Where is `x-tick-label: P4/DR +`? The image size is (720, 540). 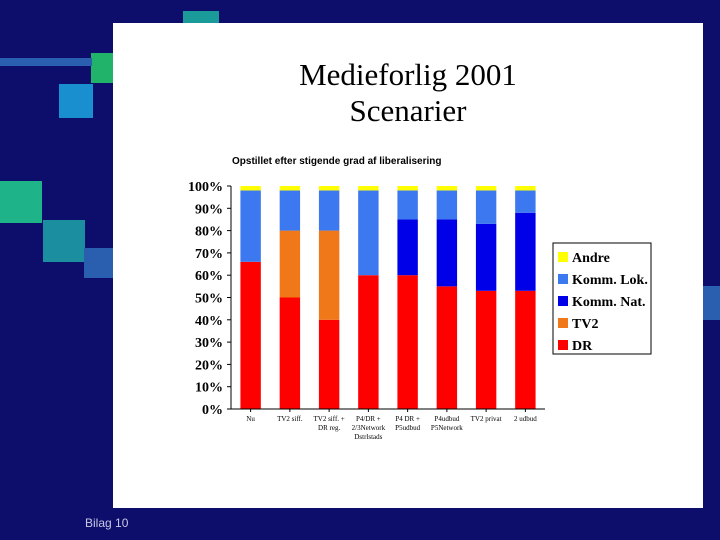 x-tick-label: P4/DR + is located at coordinates (368, 419).